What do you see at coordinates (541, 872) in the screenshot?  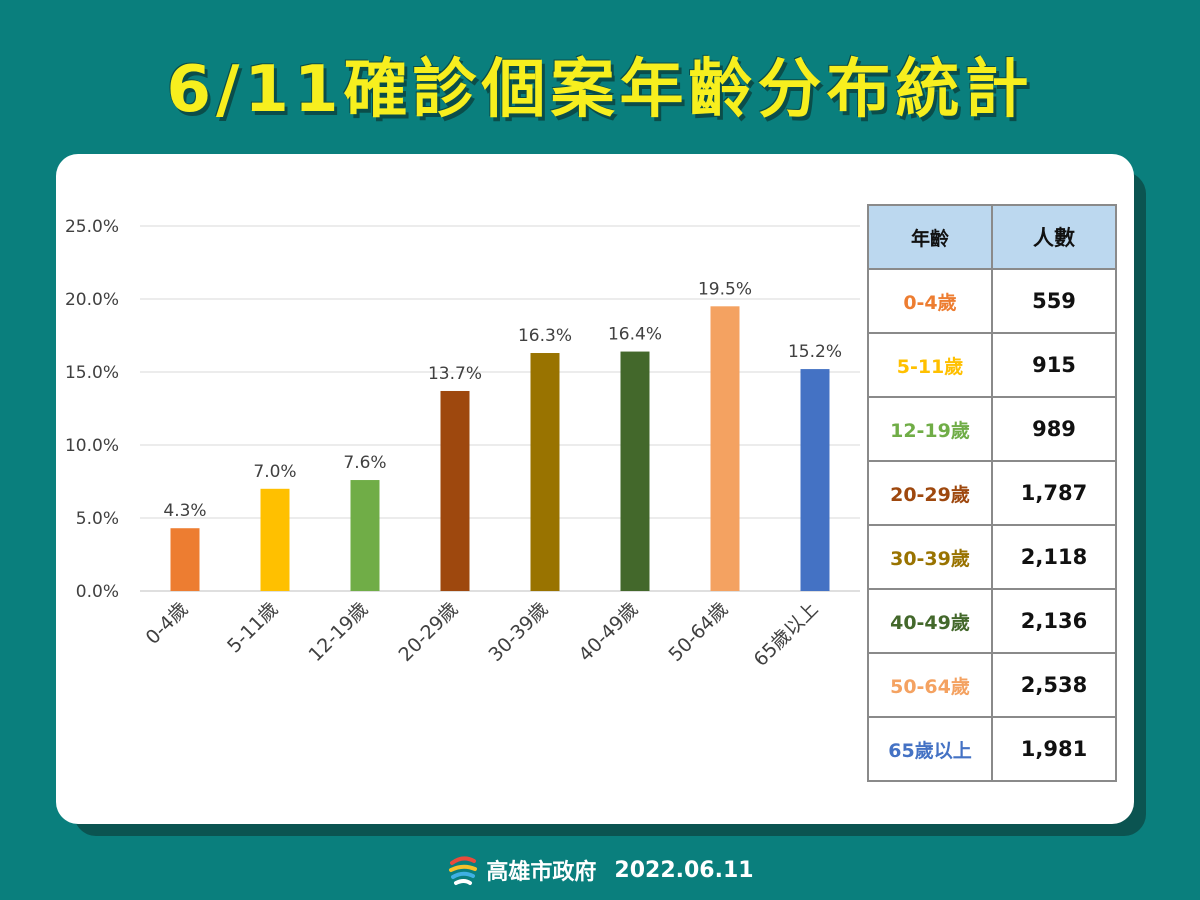 I see `org-name: 高雄市政府` at bounding box center [541, 872].